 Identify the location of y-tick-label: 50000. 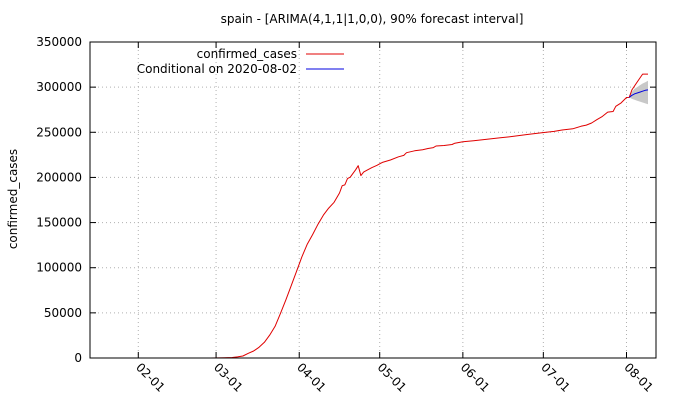
(63, 313).